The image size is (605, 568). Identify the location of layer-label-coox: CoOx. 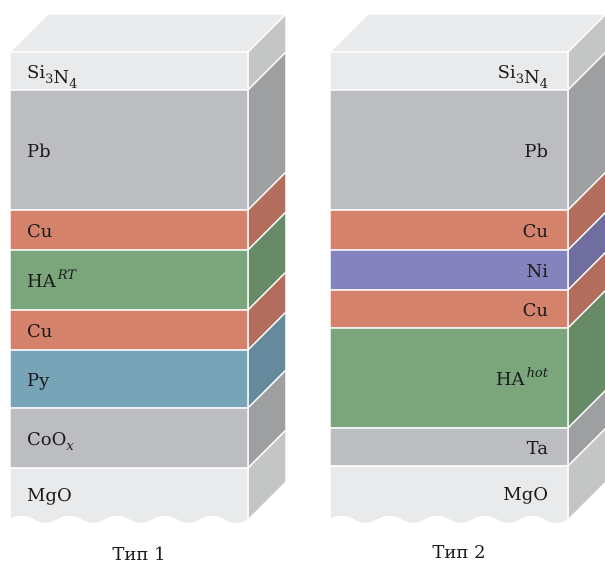
(50, 441).